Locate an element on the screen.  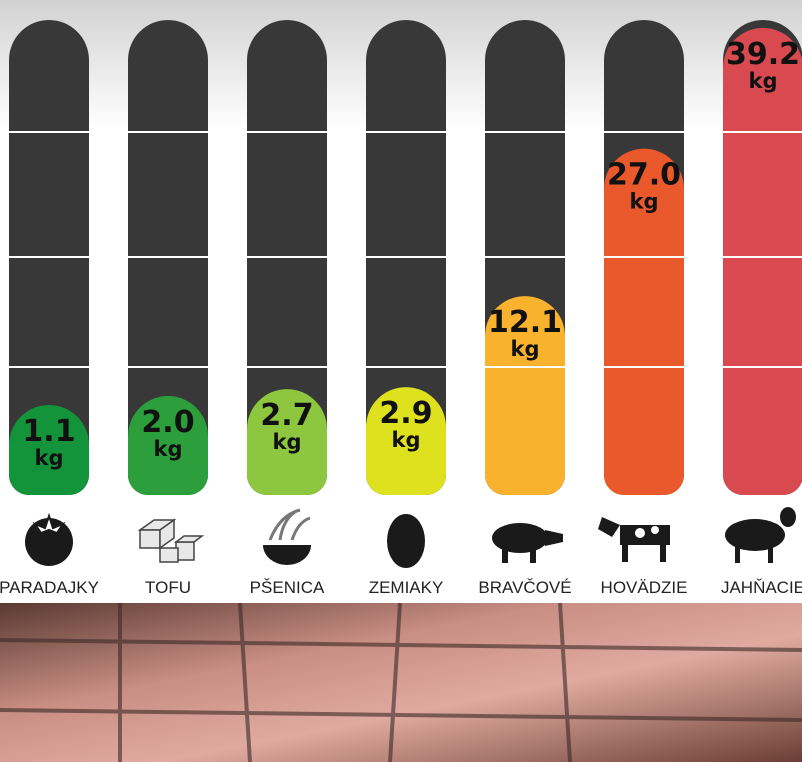
category-label: HOVÄDZIE is located at coordinates (644, 587).